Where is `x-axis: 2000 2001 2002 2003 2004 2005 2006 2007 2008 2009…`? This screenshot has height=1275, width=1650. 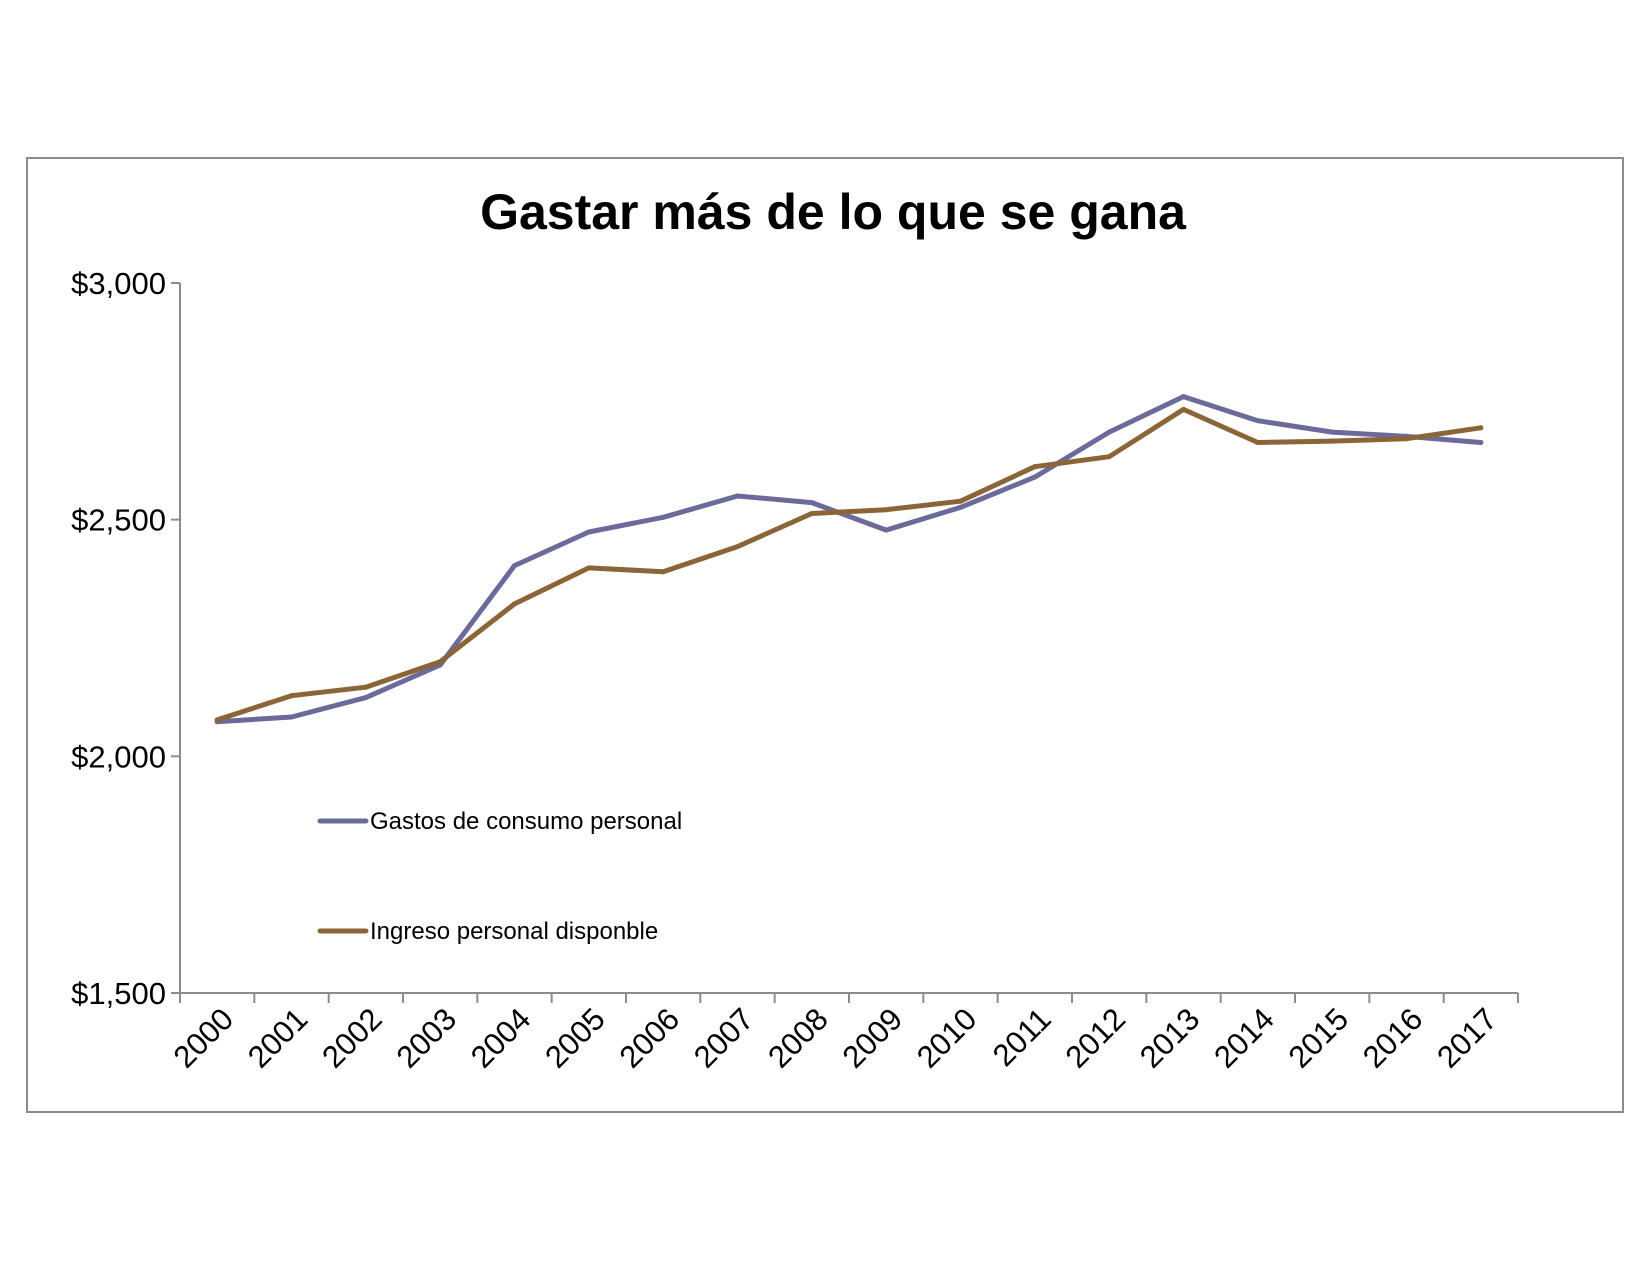
x-axis: 2000 2001 2002 2003 2004 2005 2006 2007 2008 2009… is located at coordinates (843, 1033).